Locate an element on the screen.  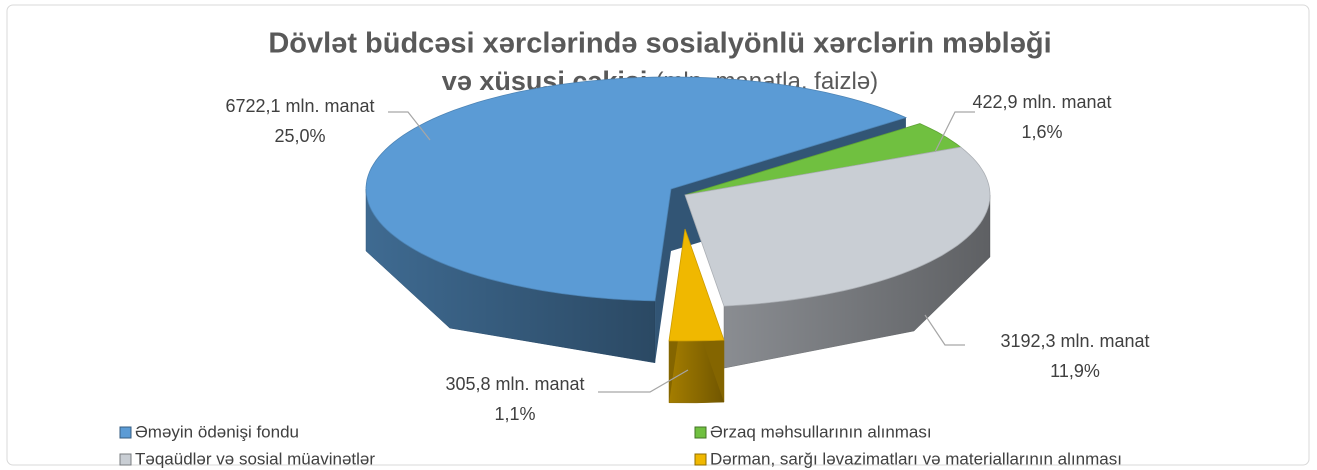
share-label: 25,0% is located at coordinates (299, 136).